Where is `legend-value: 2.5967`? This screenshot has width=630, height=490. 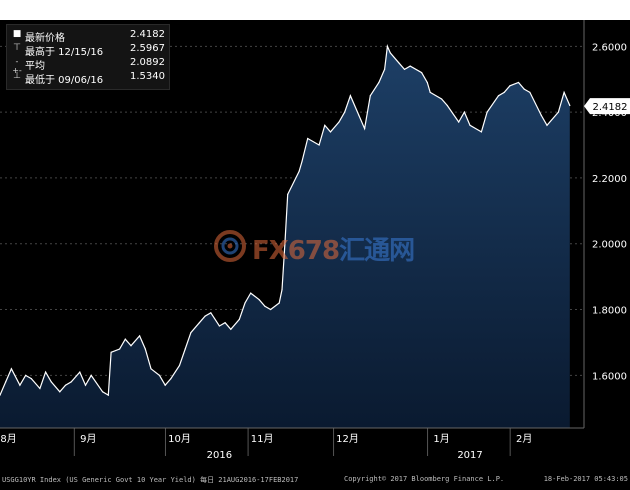
legend-value: 2.5967 is located at coordinates (147, 48).